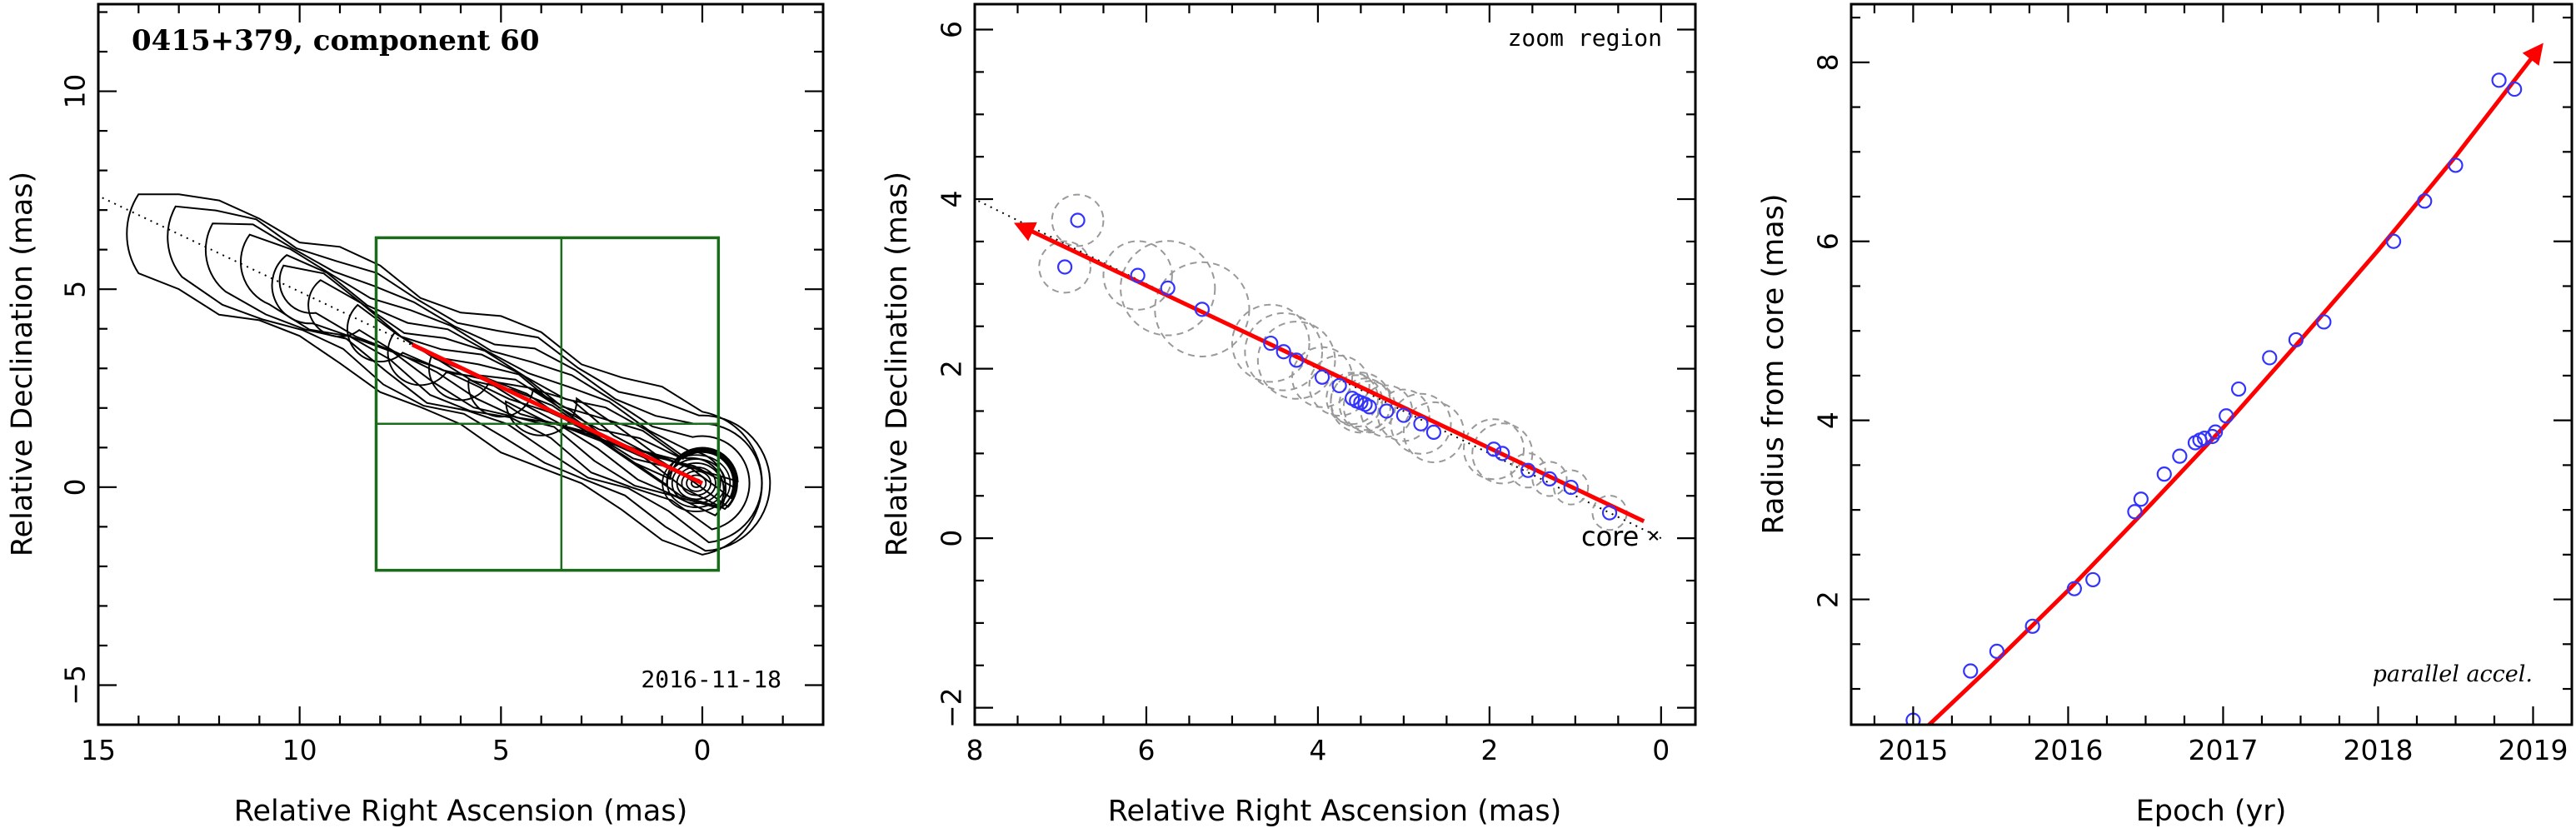  What do you see at coordinates (75, 289) in the screenshot?
I see `ytick-label: 5` at bounding box center [75, 289].